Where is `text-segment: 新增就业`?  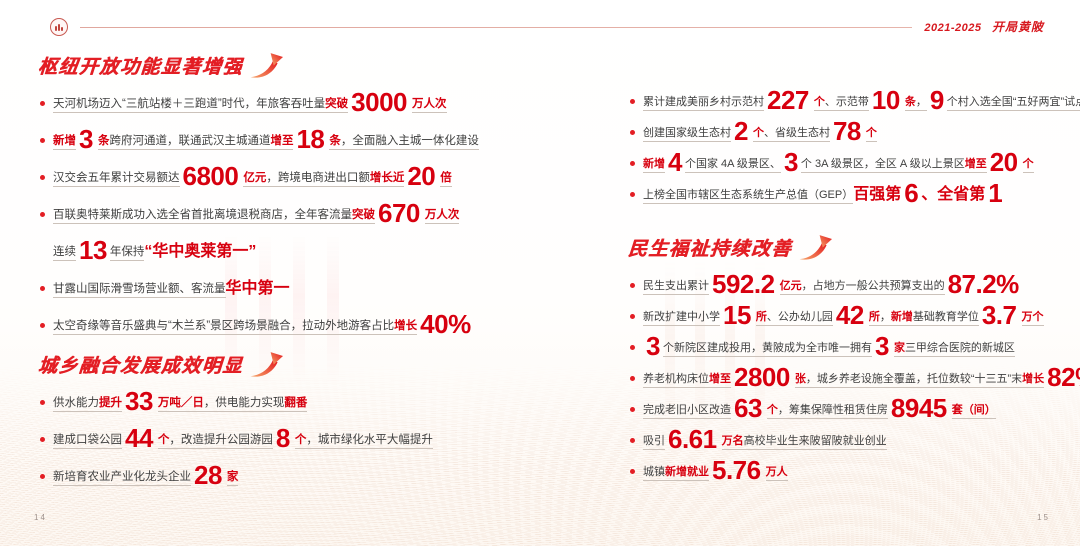 text-segment: 新增就业 is located at coordinates (687, 473).